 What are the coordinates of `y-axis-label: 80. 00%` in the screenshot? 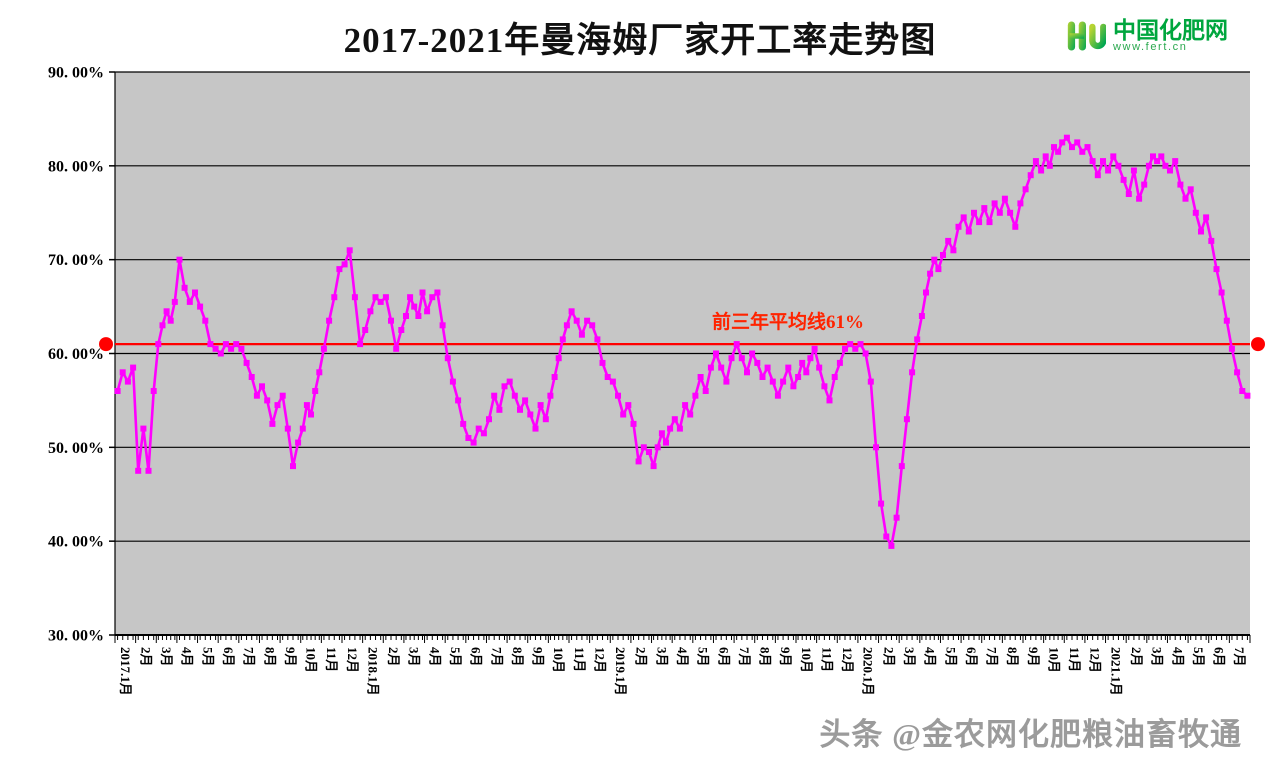 It's located at (76, 166).